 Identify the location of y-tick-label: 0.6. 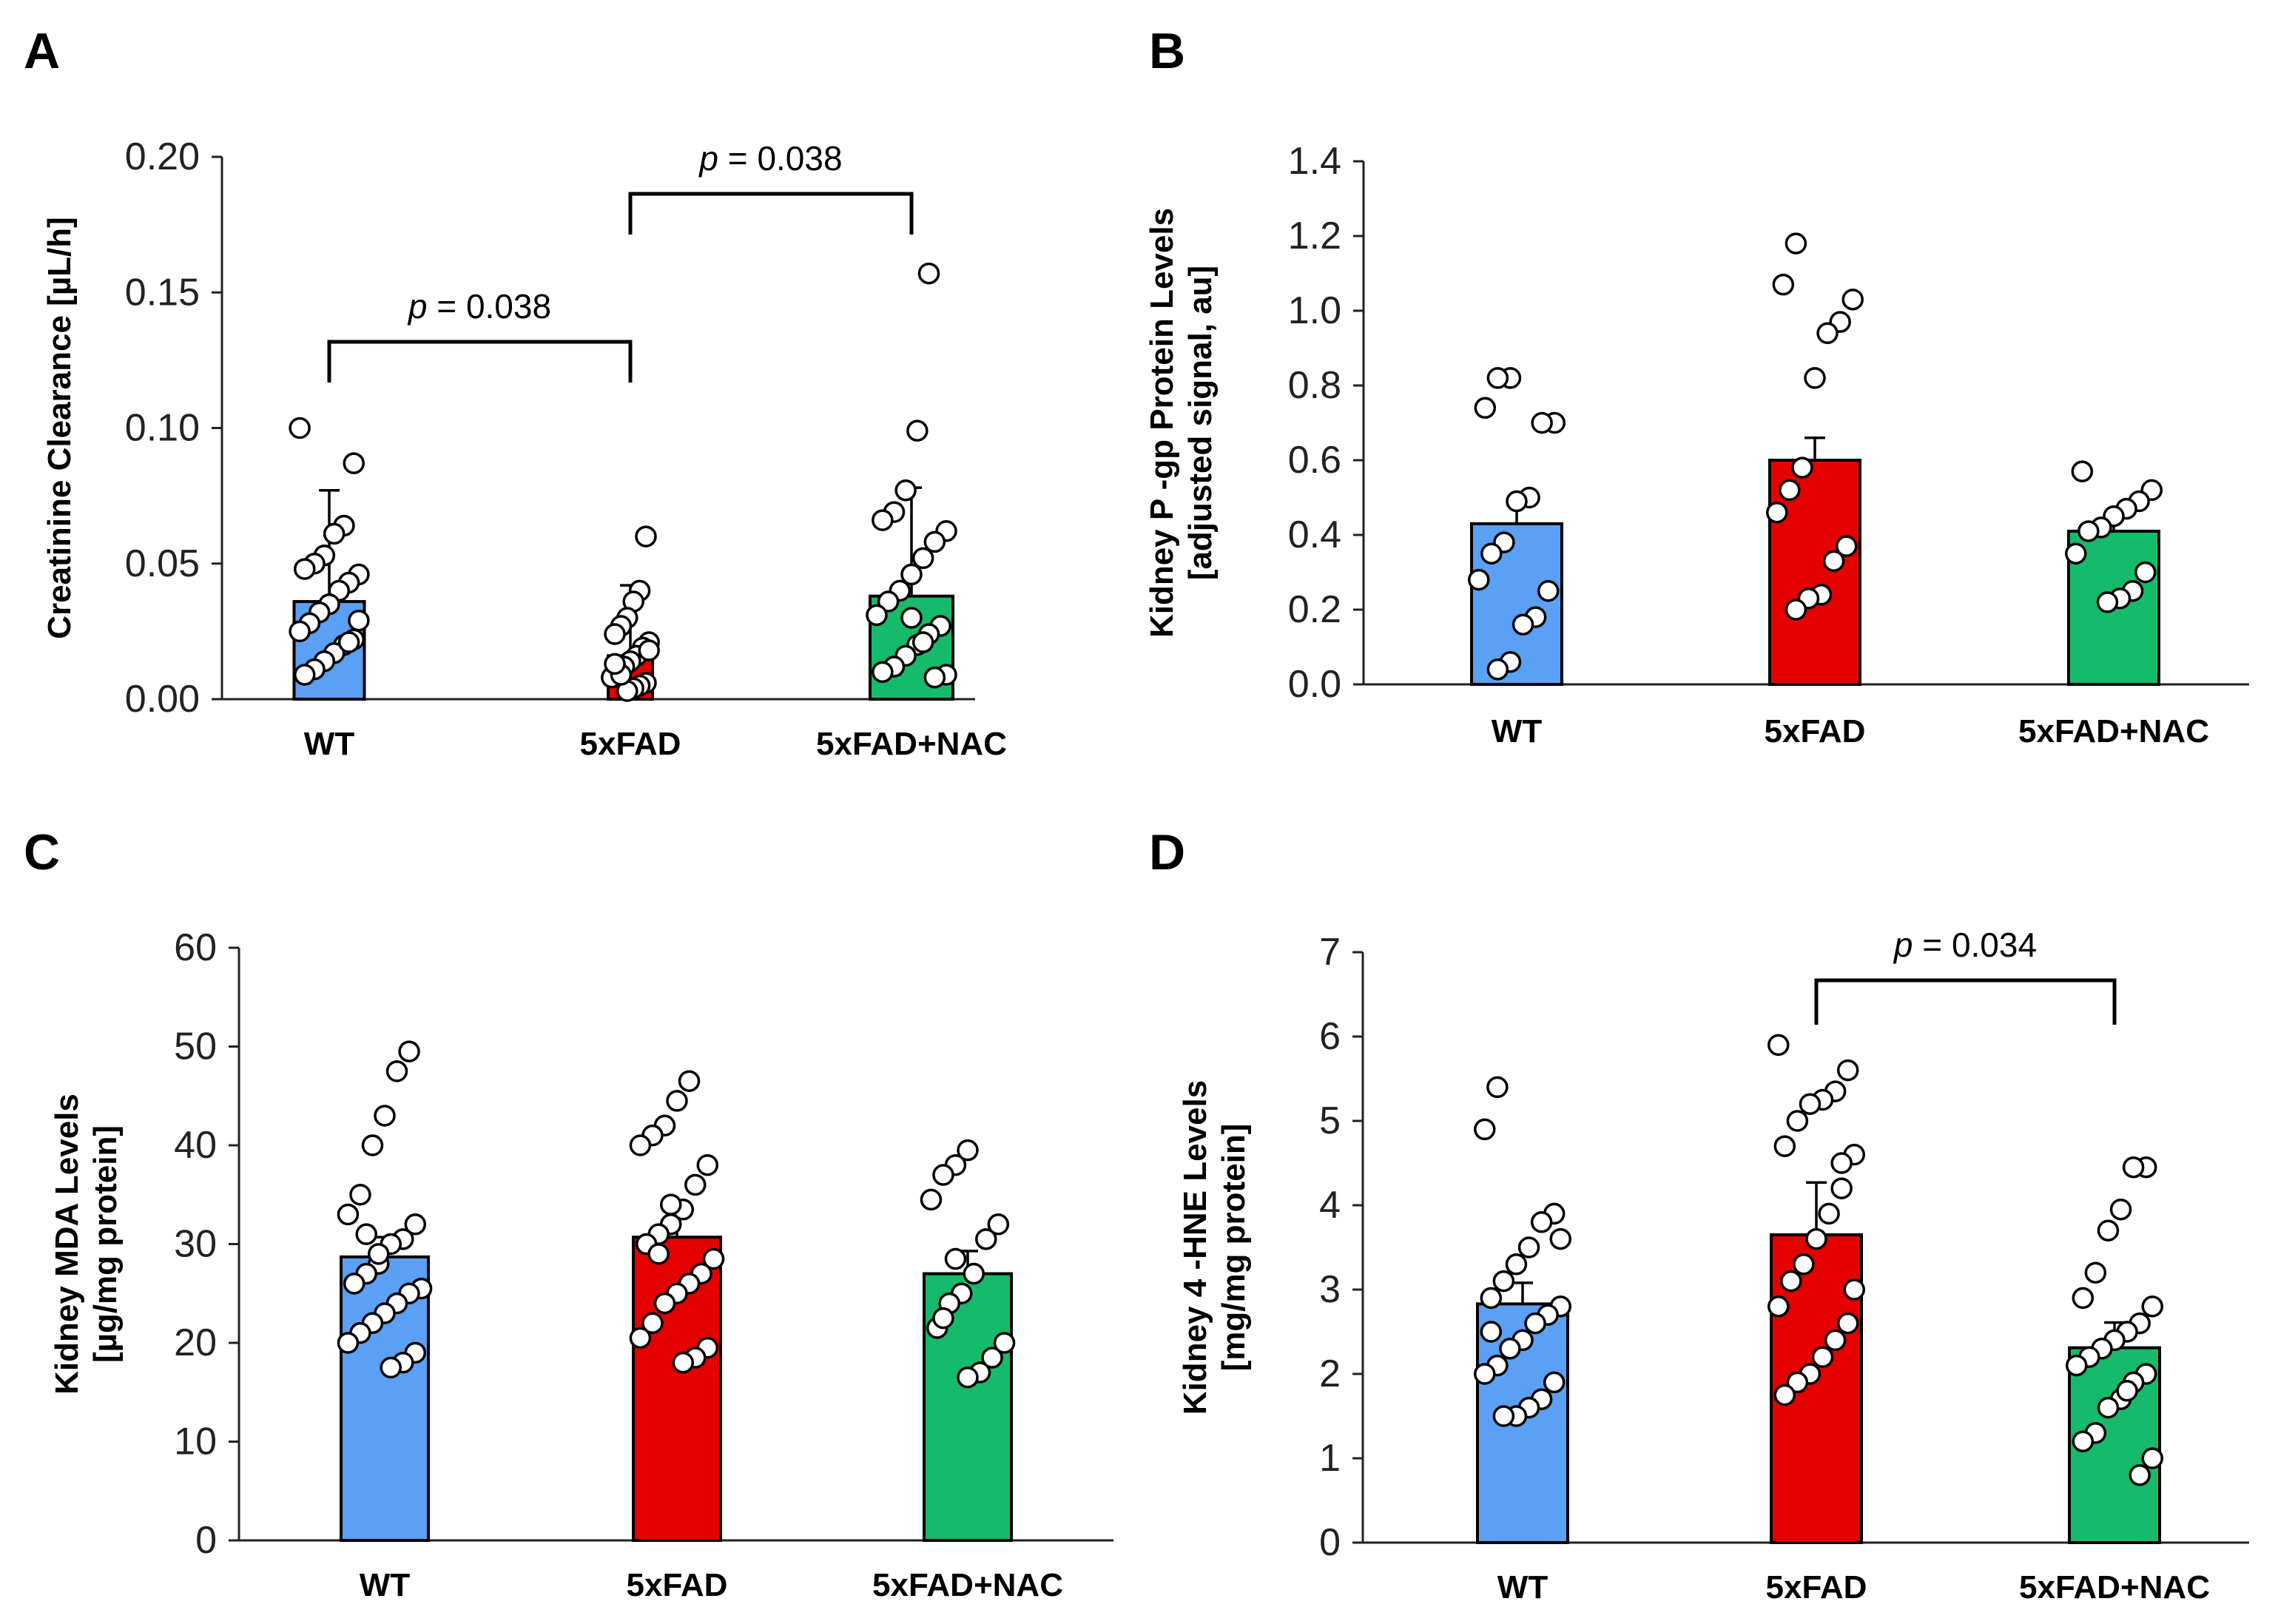
(1314, 460).